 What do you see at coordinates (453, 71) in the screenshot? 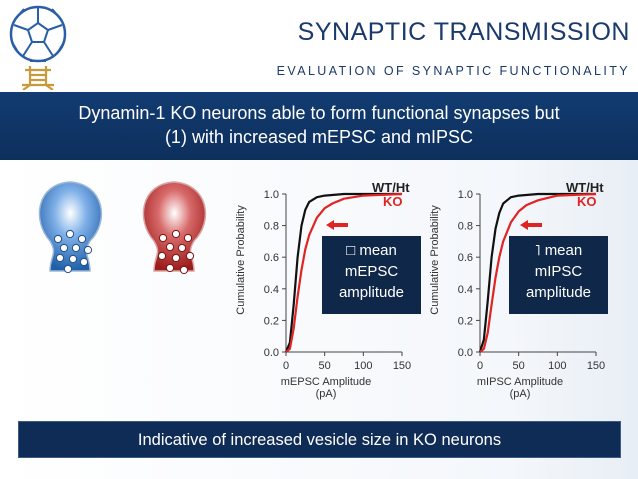
I see `page-subtitle: EVALUATION OF SYNAPTIC FUNCTIONALITY` at bounding box center [453, 71].